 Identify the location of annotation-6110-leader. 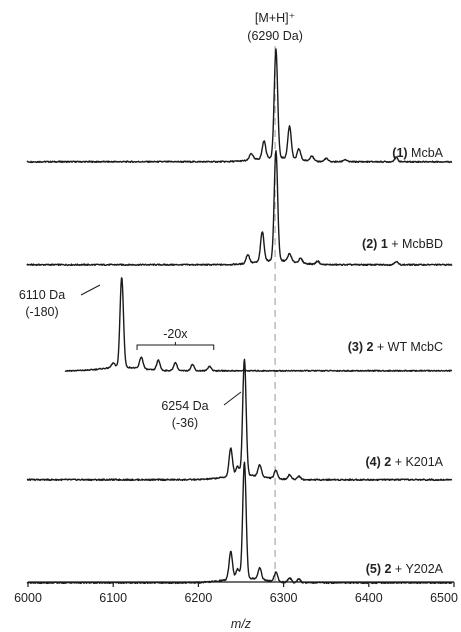
(90, 290).